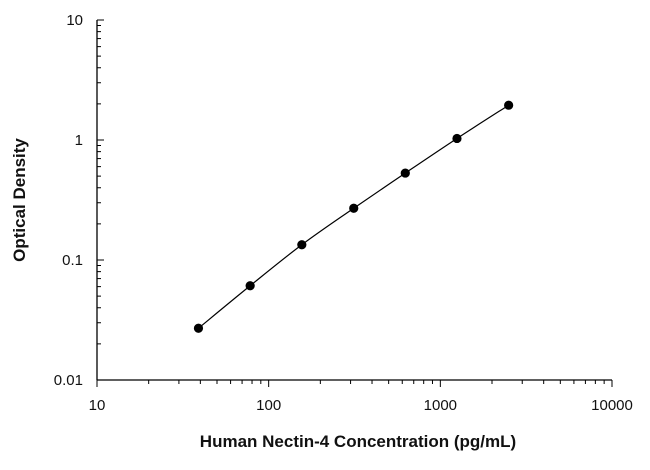  Describe the element at coordinates (74, 20) in the screenshot. I see `y-tick-label: 10` at that location.